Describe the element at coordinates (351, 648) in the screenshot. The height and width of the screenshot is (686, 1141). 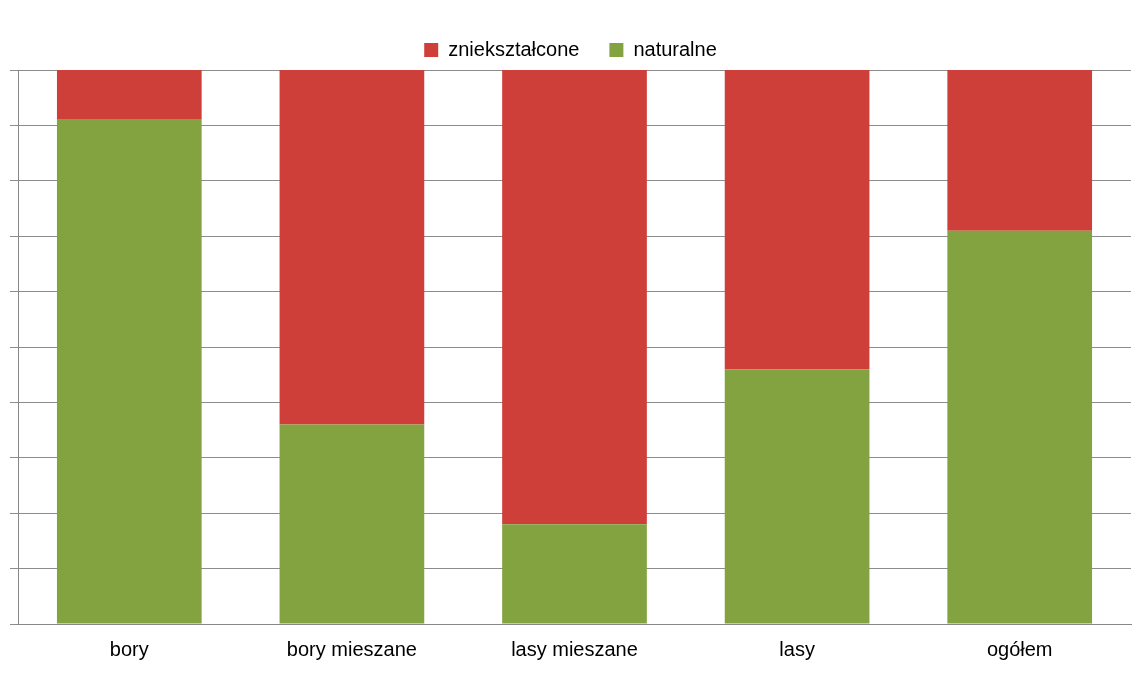
I see `x-tick-label: bory mieszane` at that location.